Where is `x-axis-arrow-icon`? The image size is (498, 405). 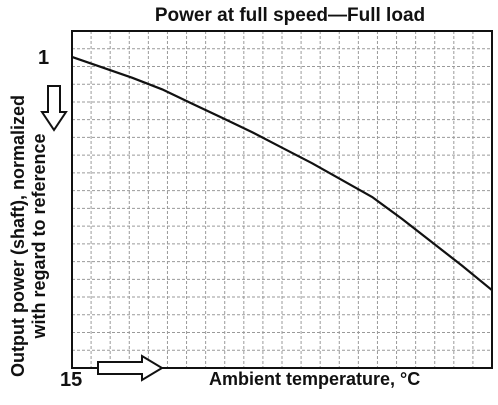
x-axis-arrow-icon is located at coordinates (130, 368).